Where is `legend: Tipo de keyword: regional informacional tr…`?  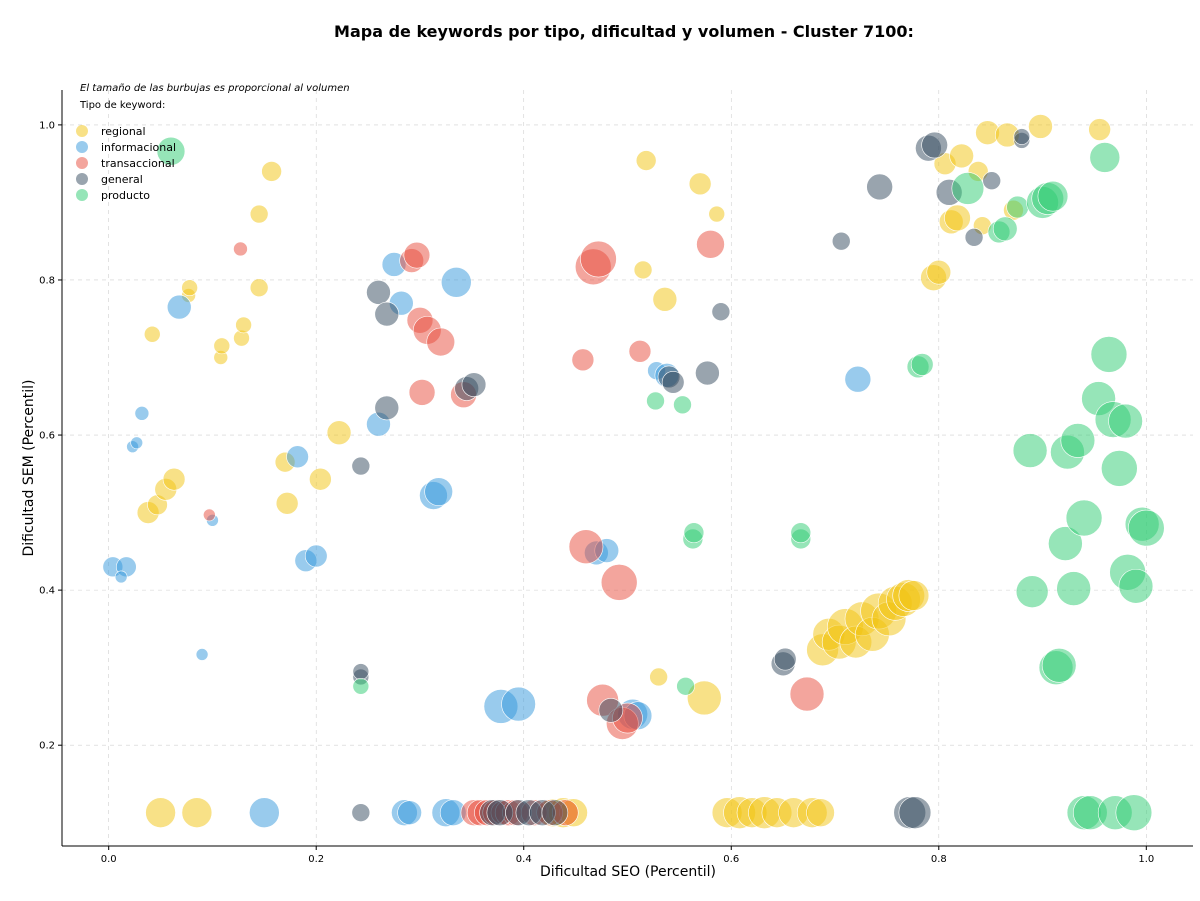 legend: Tipo de keyword: regional informacional tr… is located at coordinates (126, 151).